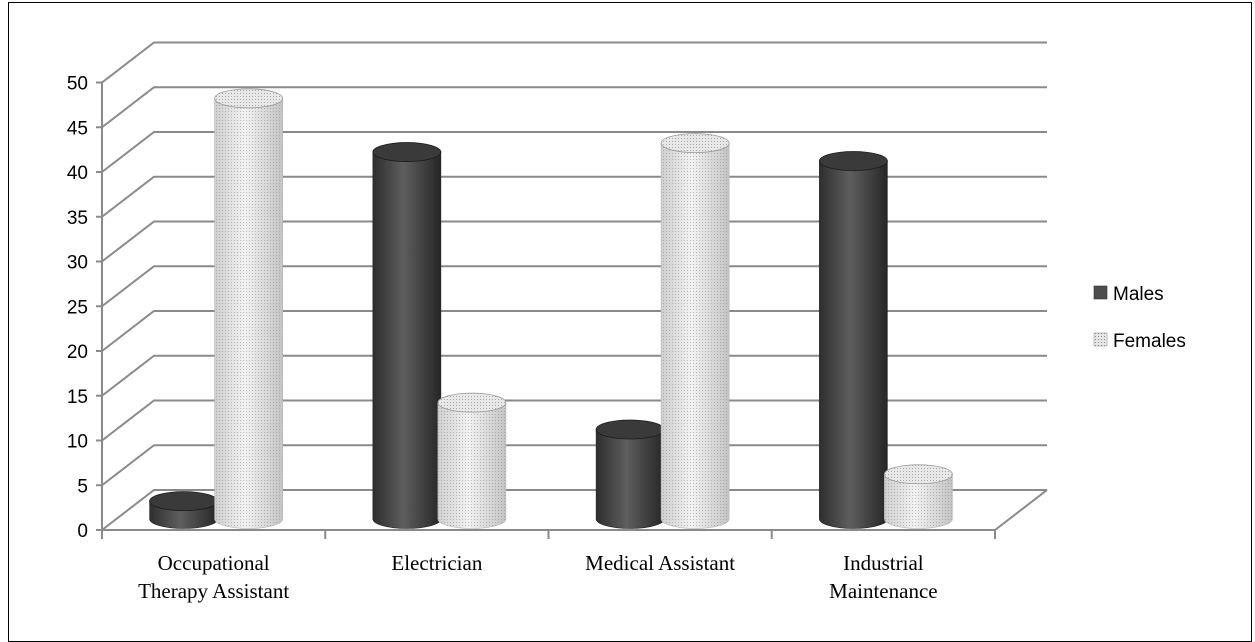 The image size is (1255, 642). Describe the element at coordinates (883, 563) in the screenshot. I see `x-tick-label: Industrial` at that location.